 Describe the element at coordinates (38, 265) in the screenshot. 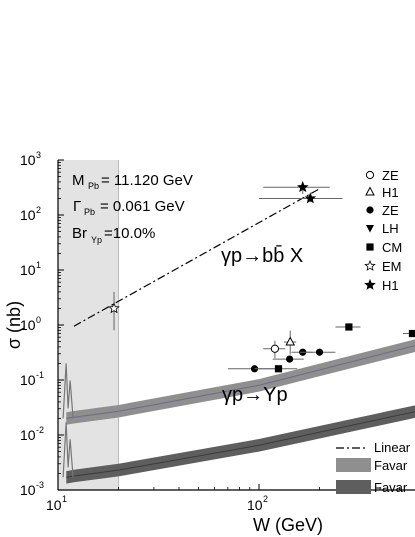

I see `y-tick-exponent: 1` at that location.